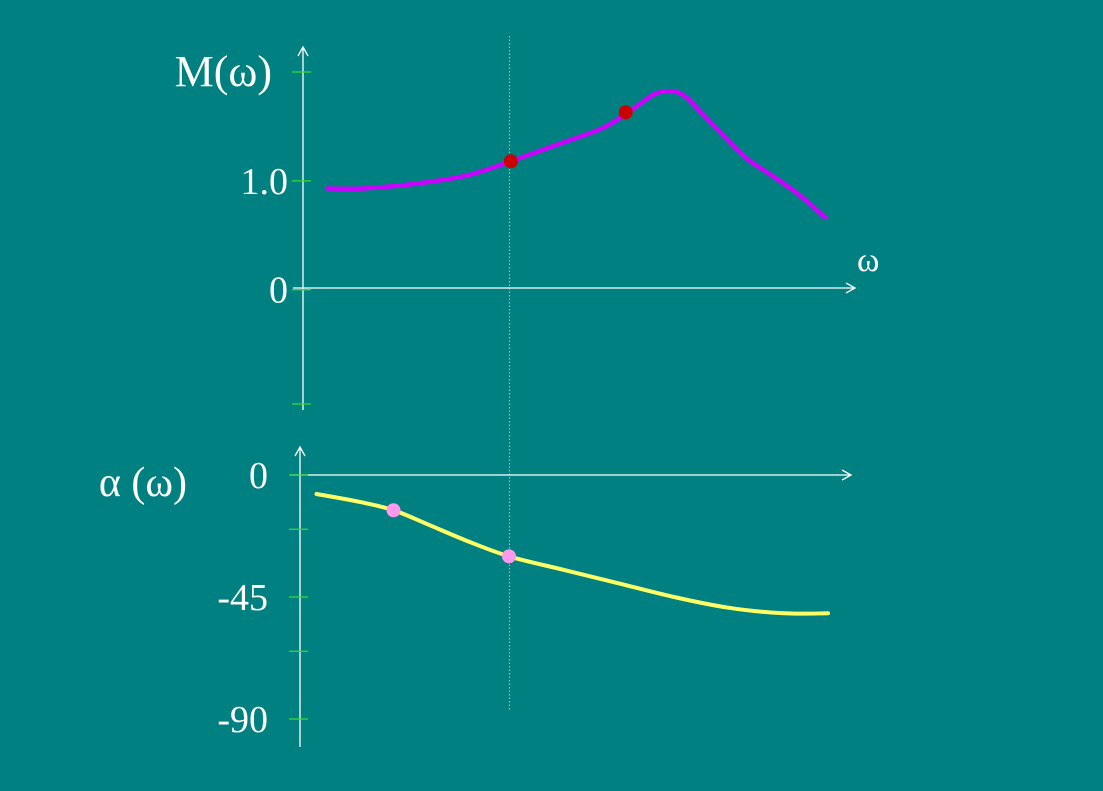 This screenshot has width=1103, height=791. I want to click on phase-y-tick-label: -45, so click(242, 598).